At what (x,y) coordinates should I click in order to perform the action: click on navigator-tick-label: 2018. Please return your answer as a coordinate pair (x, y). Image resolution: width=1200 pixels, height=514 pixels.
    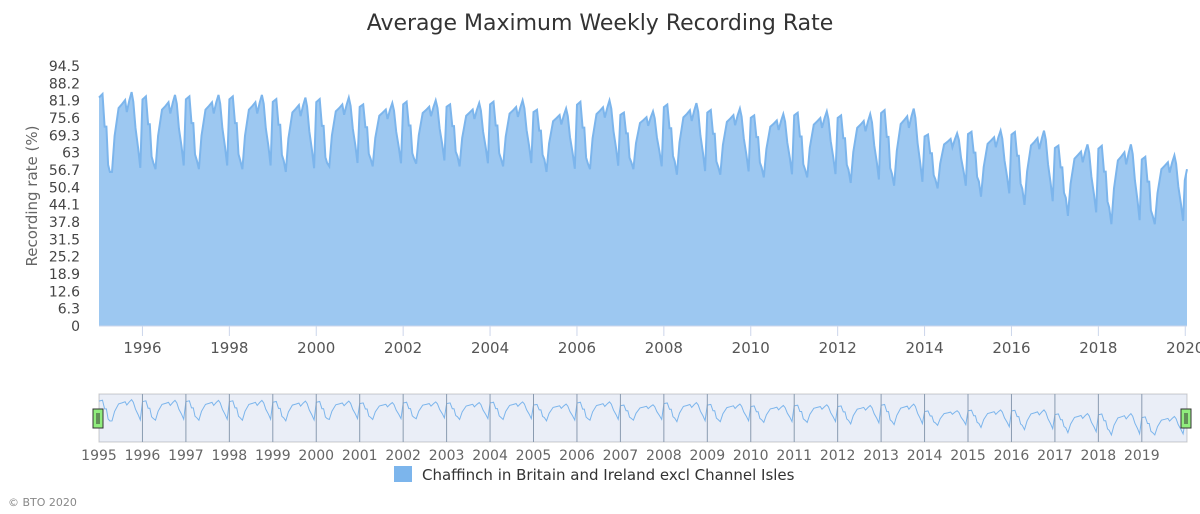
    Looking at the image, I should click on (1099, 456).